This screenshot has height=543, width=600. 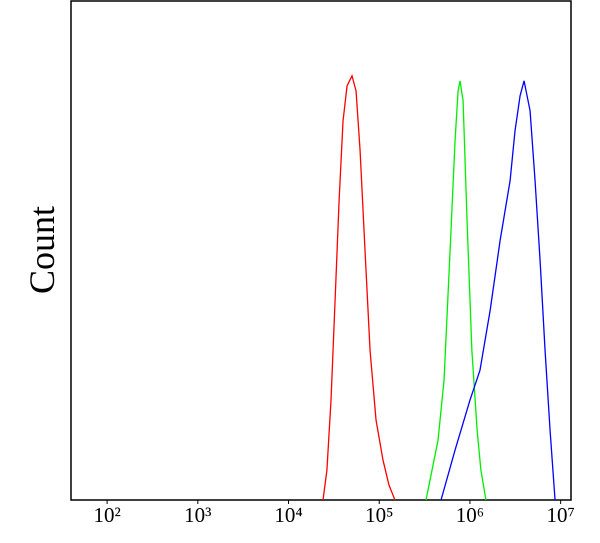 What do you see at coordinates (106, 515) in the screenshot?
I see `x-tick-label: 10²` at bounding box center [106, 515].